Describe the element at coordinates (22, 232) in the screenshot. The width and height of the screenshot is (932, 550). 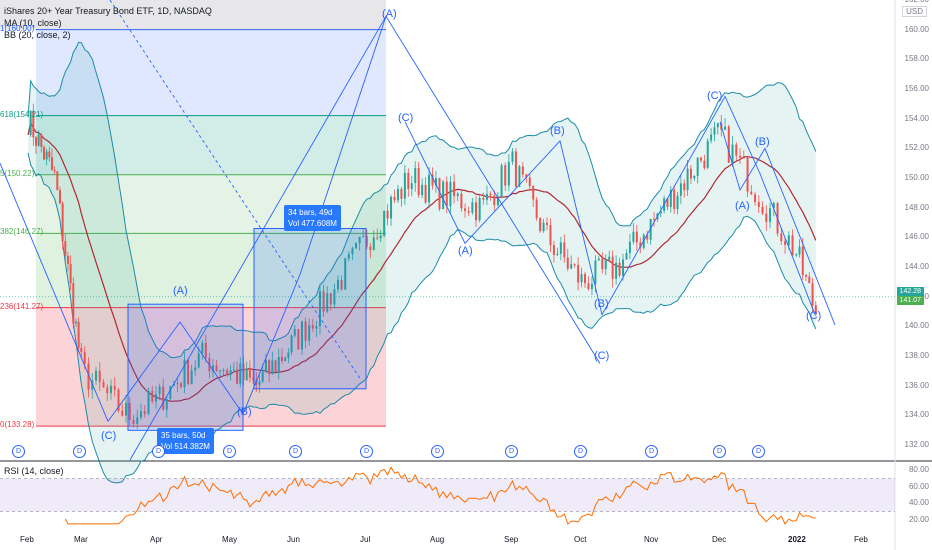
I see `fib-level-label: 382(146.27)` at that location.